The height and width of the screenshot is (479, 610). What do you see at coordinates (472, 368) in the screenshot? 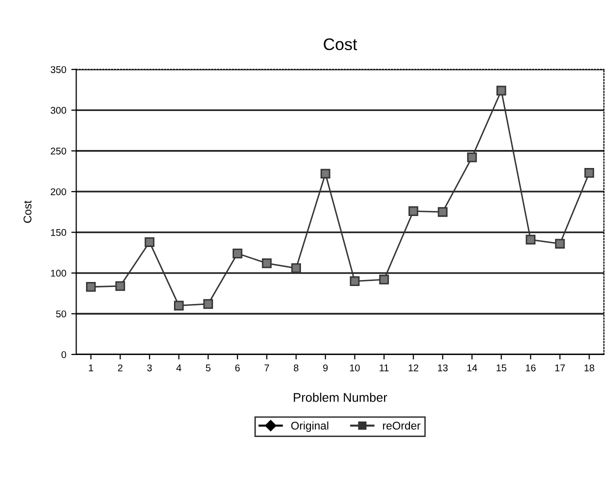
I see `x-tick-label: 14` at bounding box center [472, 368].